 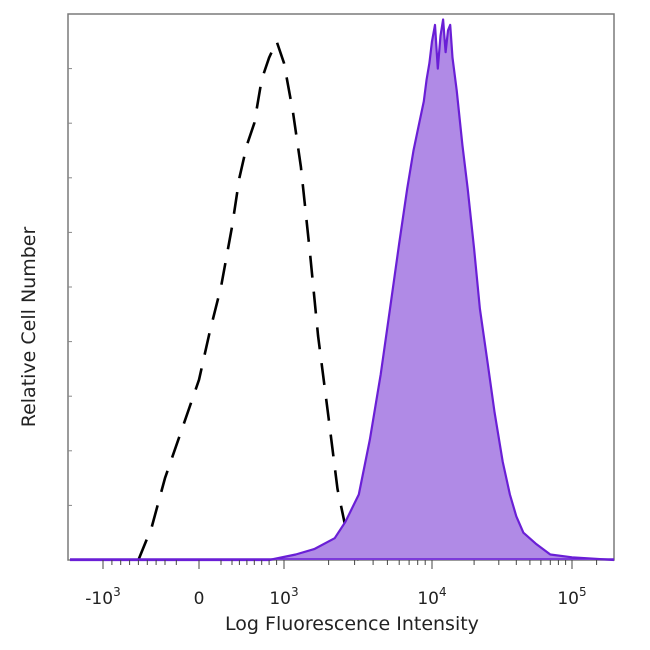 What do you see at coordinates (352, 624) in the screenshot?
I see `x-axis-title: Log Fluorescence Intensity` at bounding box center [352, 624].